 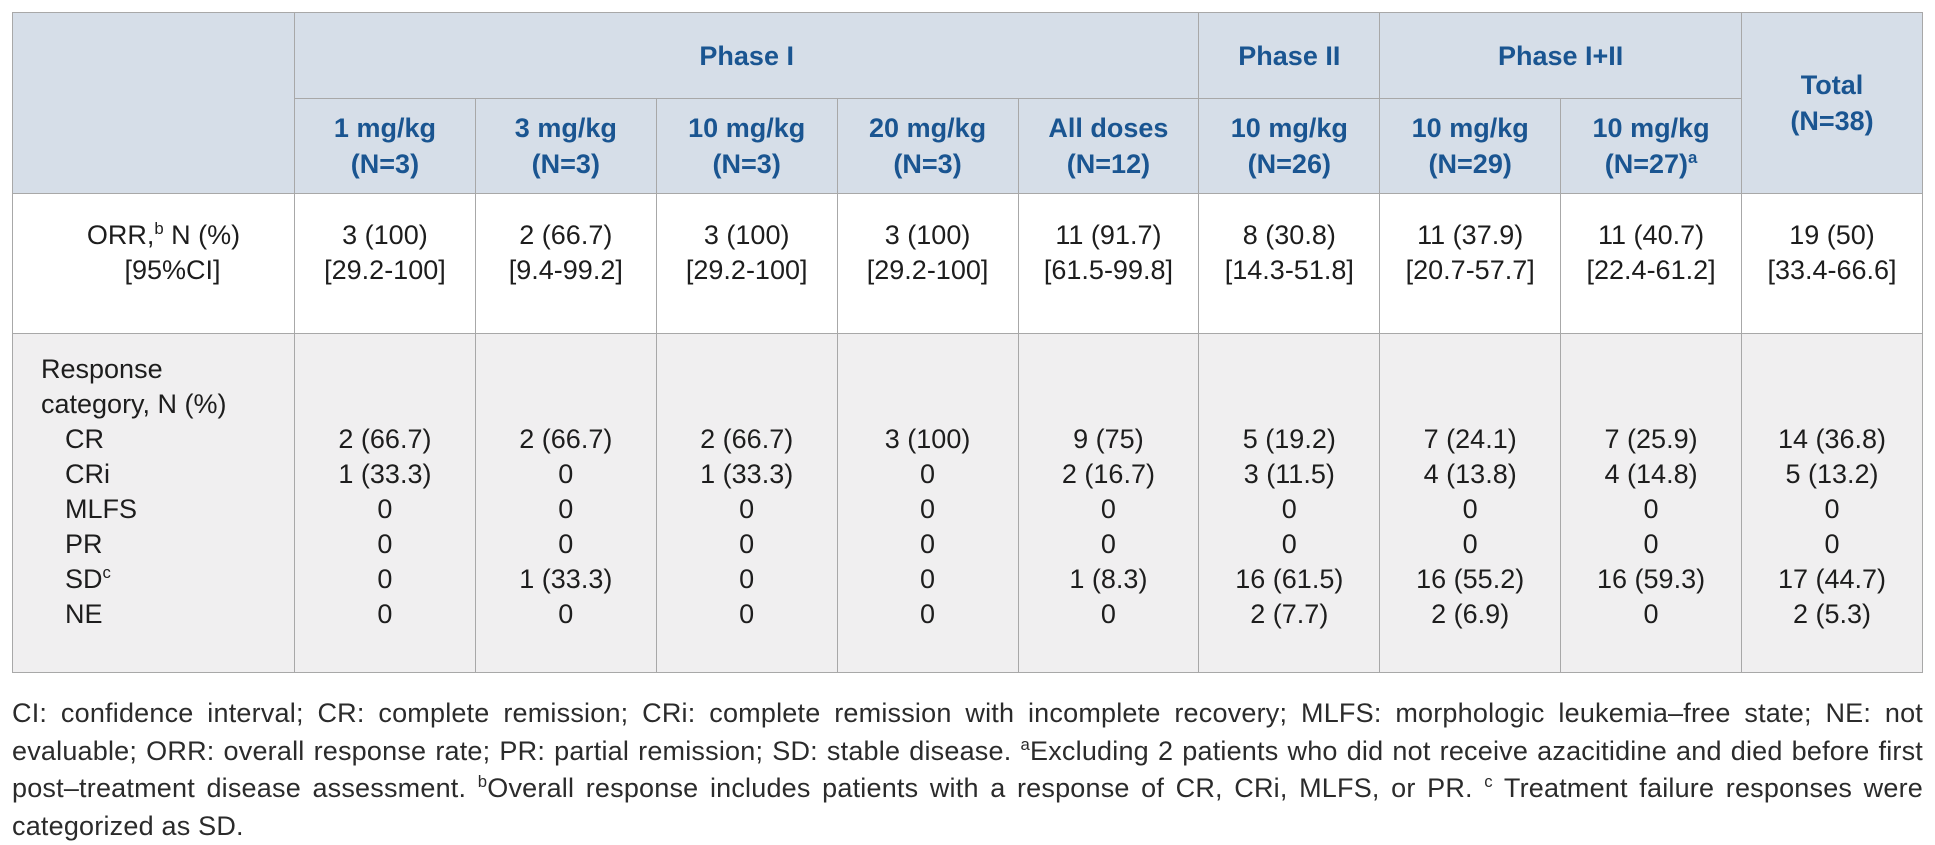 I want to click on cell: 16 (55.2), so click(x=1470, y=579).